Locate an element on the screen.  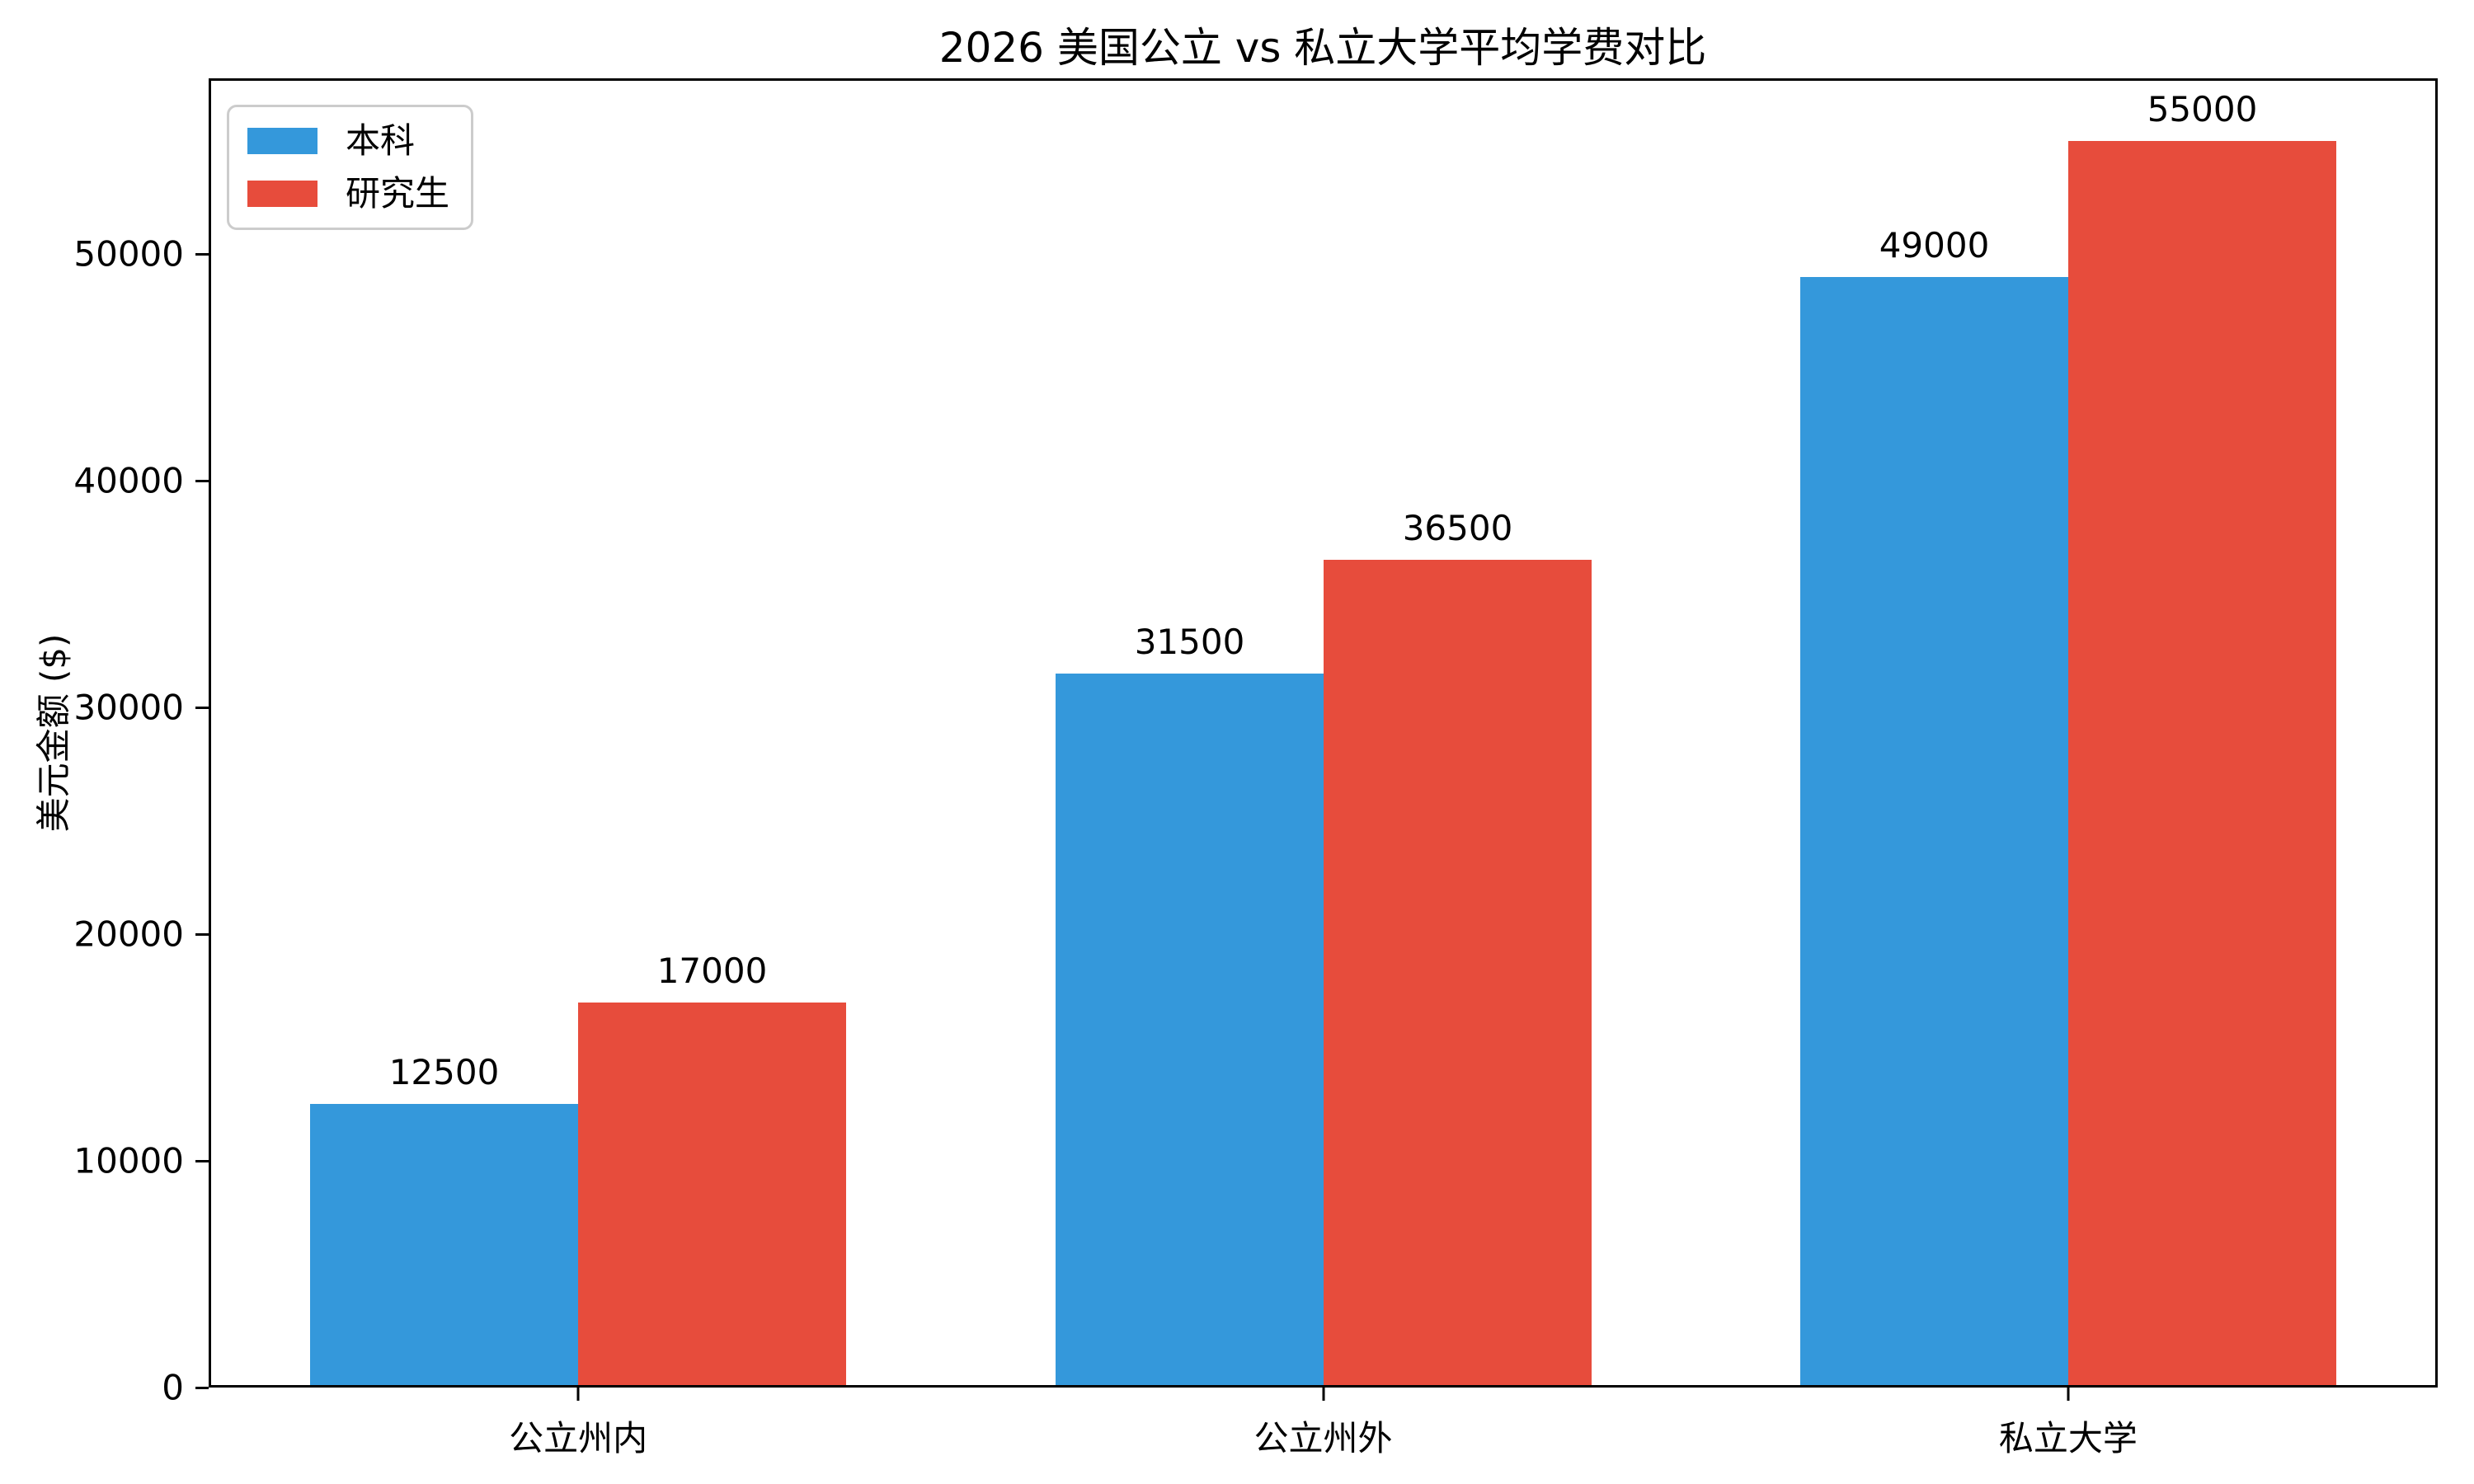
x-tick-label-私立大学: 私立大学 is located at coordinates (2068, 1438).